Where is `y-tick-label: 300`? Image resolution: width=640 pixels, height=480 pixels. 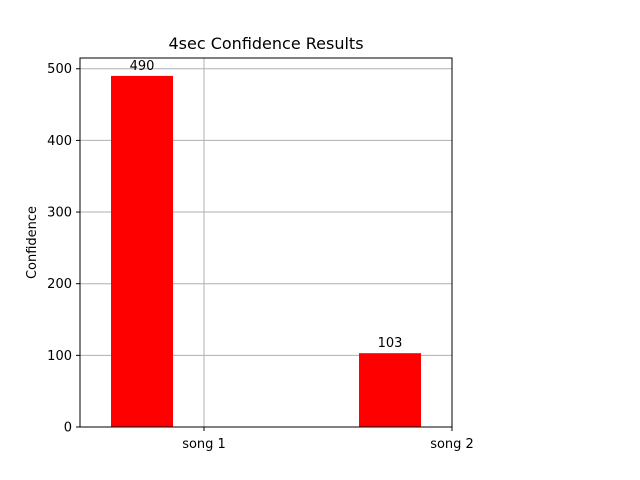 y-tick-label: 300 is located at coordinates (59, 213).